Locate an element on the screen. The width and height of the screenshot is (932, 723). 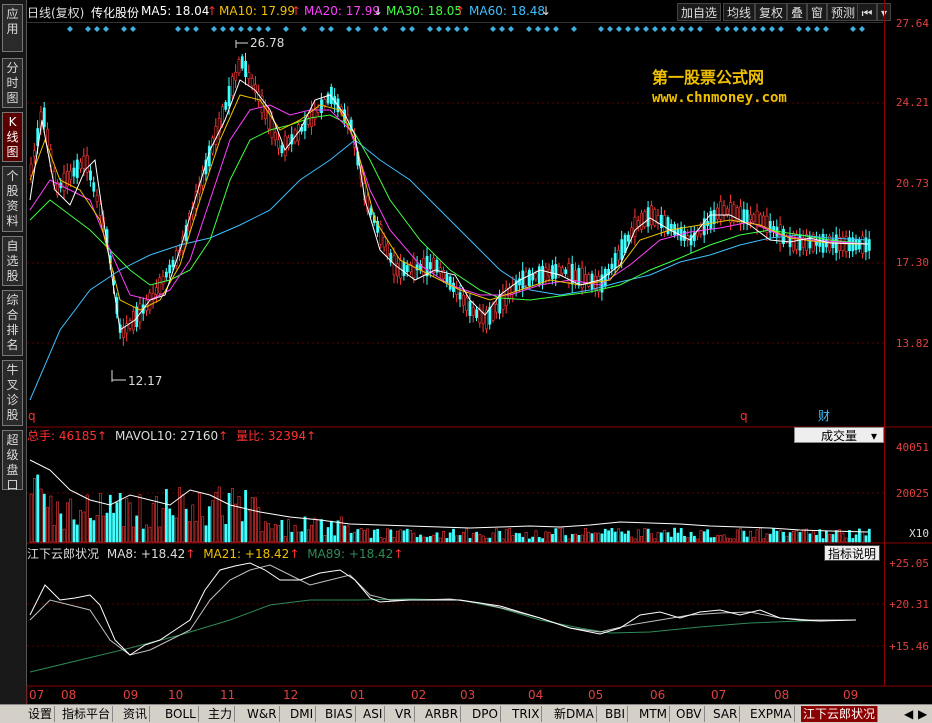
tab-main-force: 主力 is located at coordinates (221, 714).